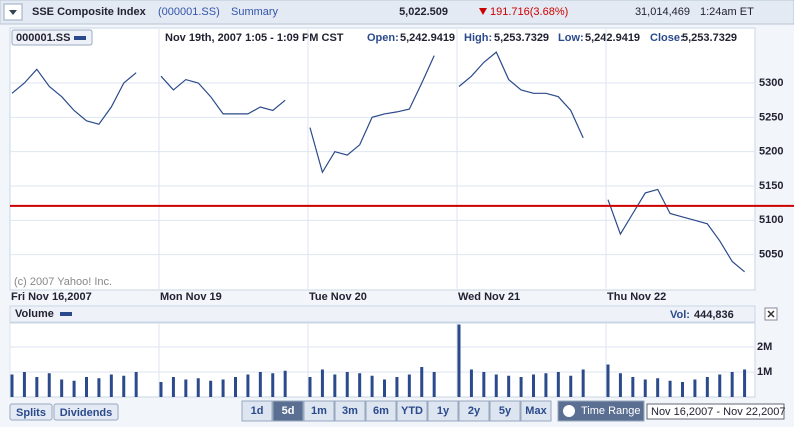 The image size is (794, 427). What do you see at coordinates (383, 38) in the screenshot?
I see `open-label: Open:` at bounding box center [383, 38].